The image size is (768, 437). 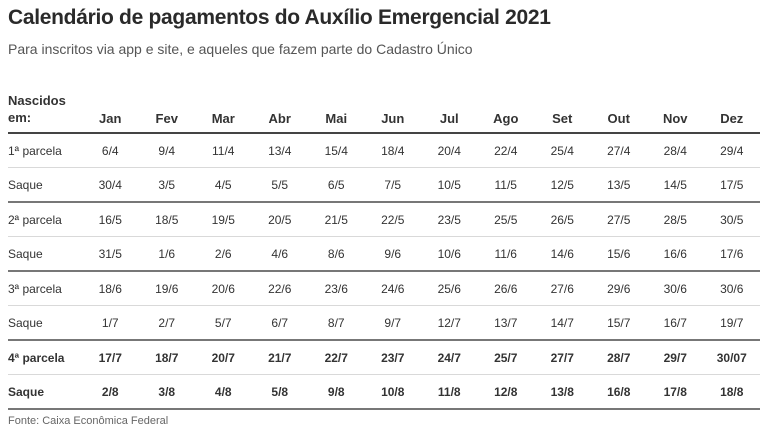 What do you see at coordinates (336, 106) in the screenshot?
I see `month-header: Mai` at bounding box center [336, 106].